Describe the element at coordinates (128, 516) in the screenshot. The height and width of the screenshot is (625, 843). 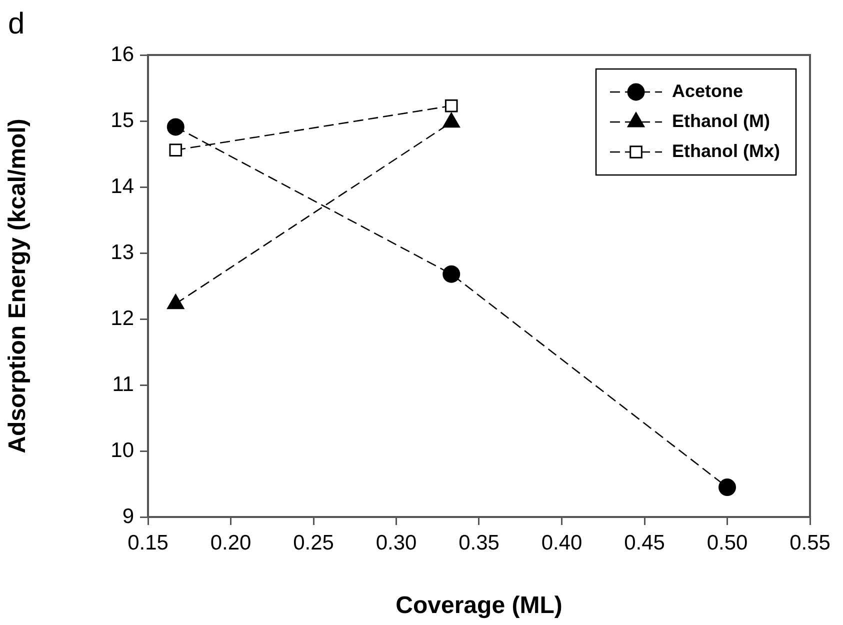
I see `y-tick-label: 9` at that location.